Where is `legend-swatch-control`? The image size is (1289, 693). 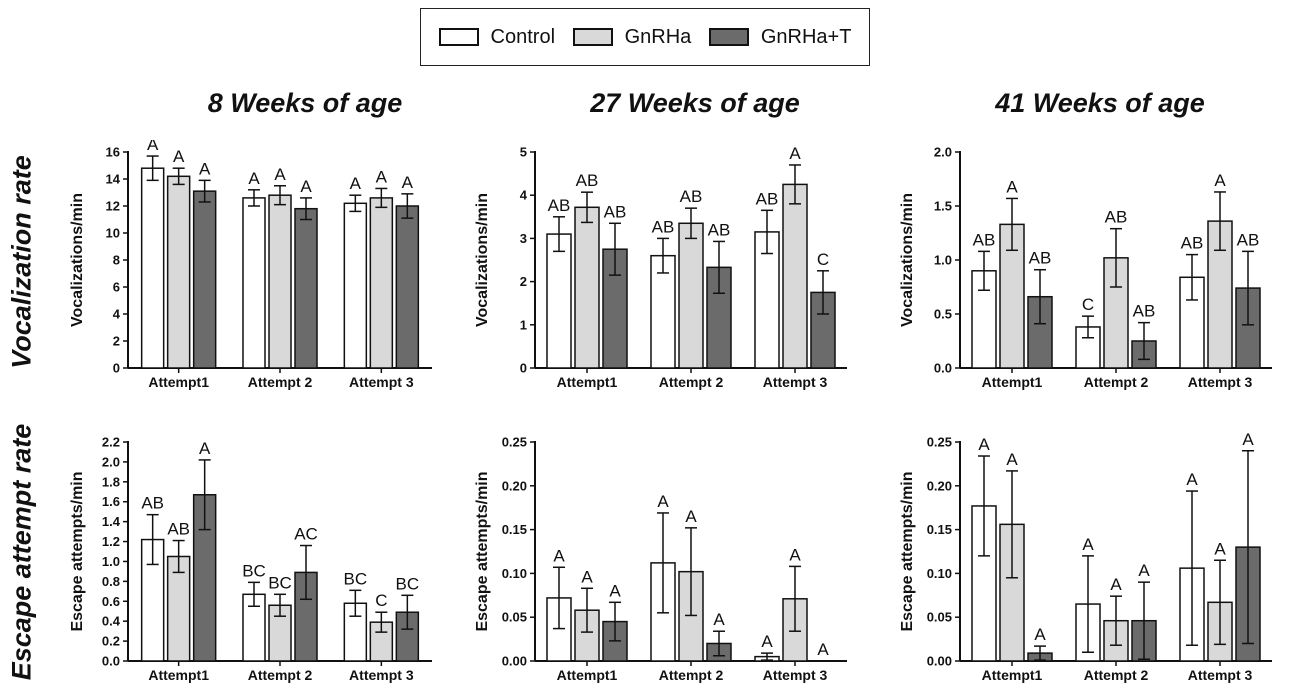 legend-swatch-control is located at coordinates (458, 37).